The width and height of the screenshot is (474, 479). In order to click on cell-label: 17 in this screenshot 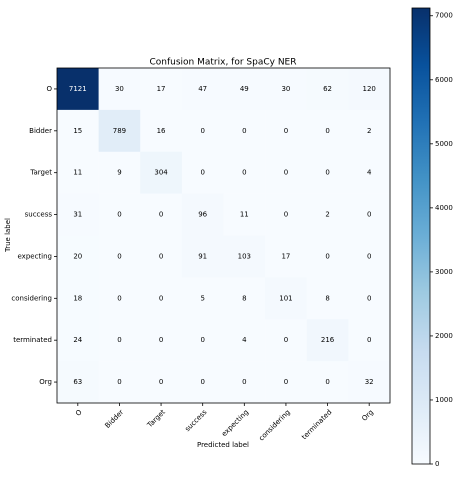, I will do `click(161, 89)`.